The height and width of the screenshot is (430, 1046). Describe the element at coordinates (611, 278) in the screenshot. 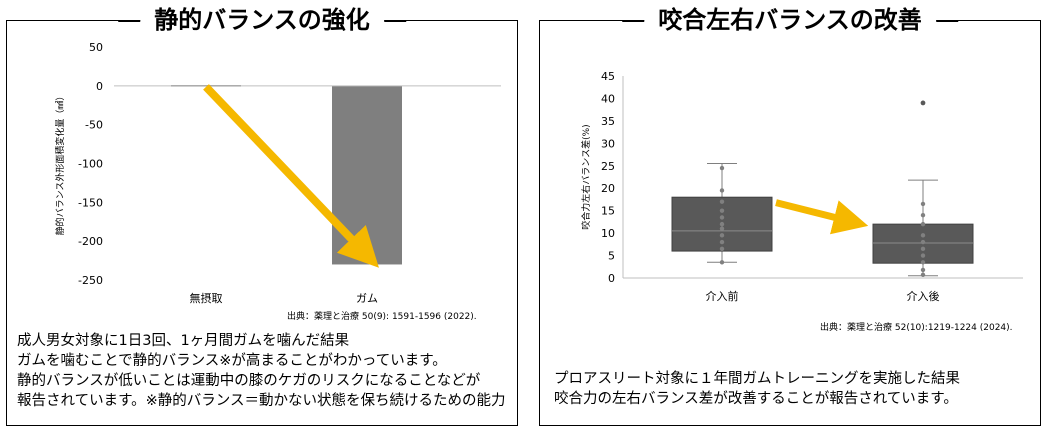

I see `ytick-label-0: 0` at that location.